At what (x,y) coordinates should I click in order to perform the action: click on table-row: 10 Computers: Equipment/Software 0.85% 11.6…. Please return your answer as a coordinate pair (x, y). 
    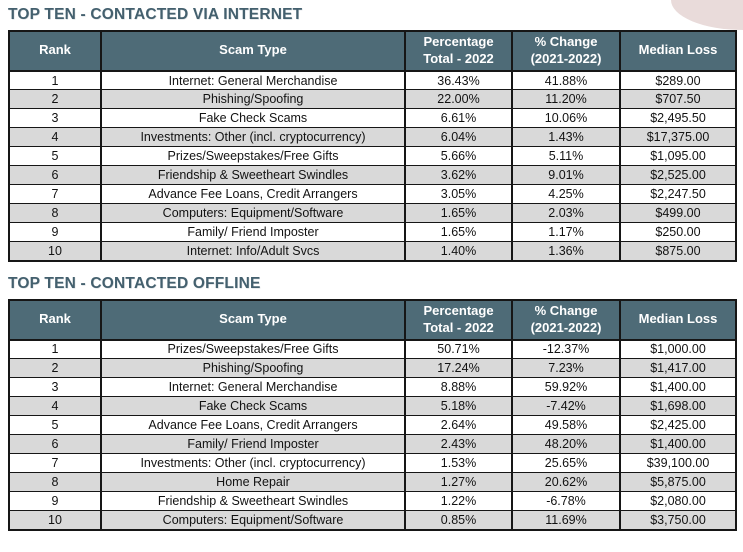
    Looking at the image, I should click on (372, 520).